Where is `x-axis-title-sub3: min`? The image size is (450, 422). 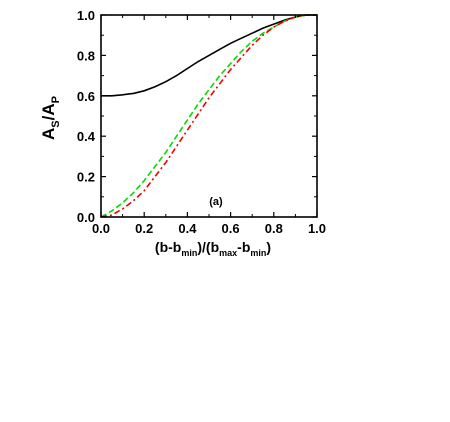
x-axis-title-sub3: min is located at coordinates (258, 253).